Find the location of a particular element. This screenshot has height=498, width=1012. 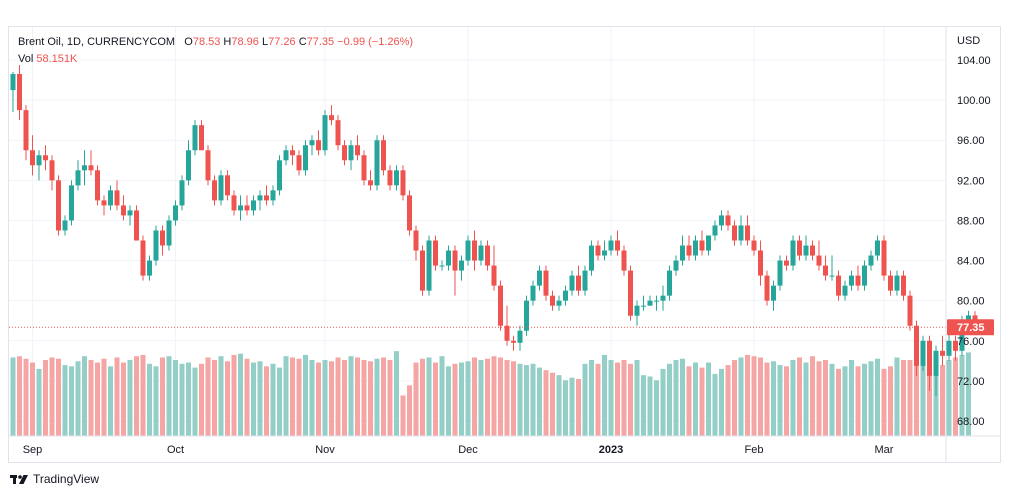

x-tick-label: Nov is located at coordinates (325, 450).